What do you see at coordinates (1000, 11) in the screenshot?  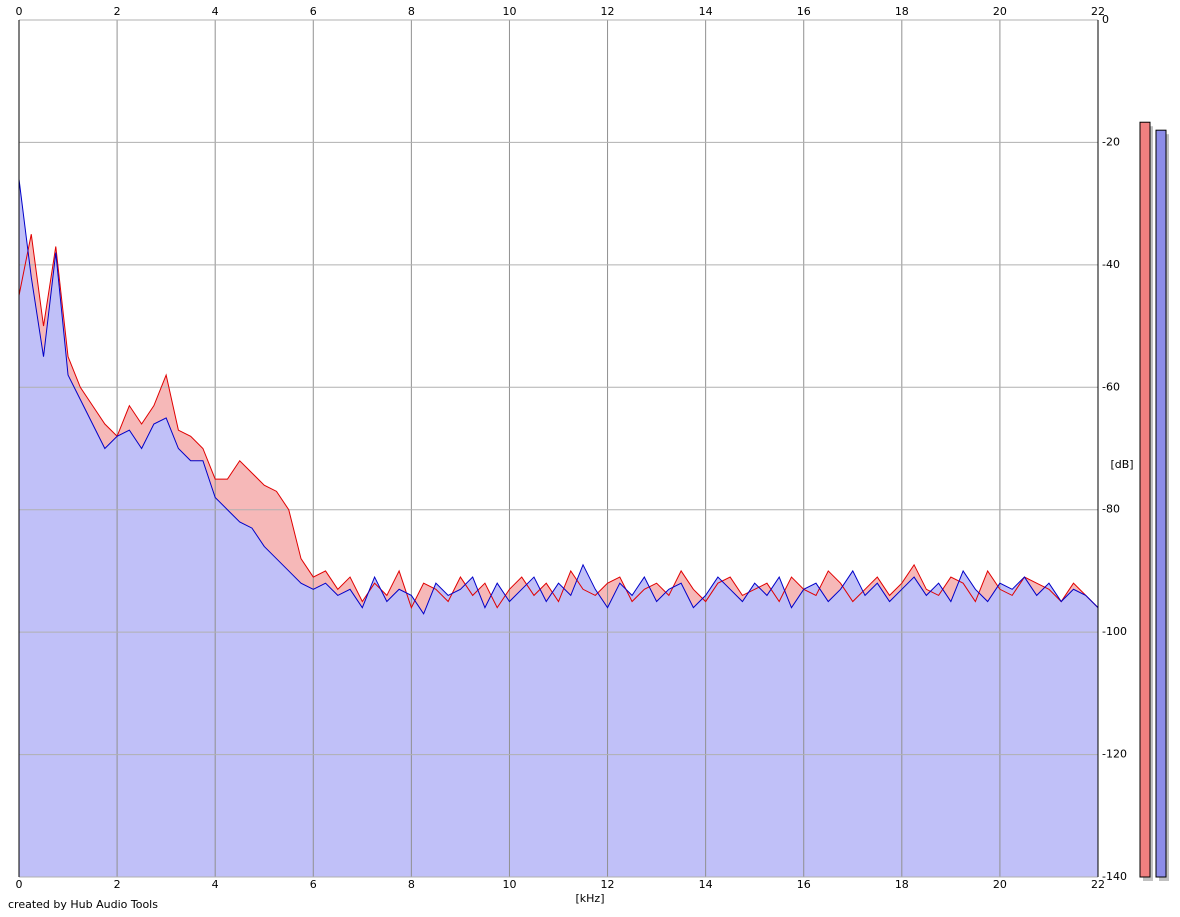 I see `x-tick-label-top: 20` at bounding box center [1000, 11].